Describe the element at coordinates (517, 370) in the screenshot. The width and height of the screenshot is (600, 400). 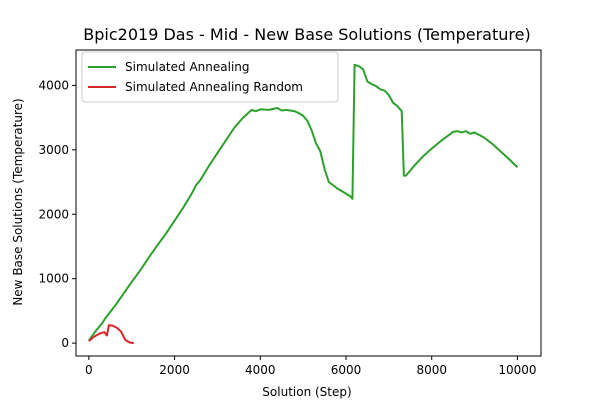
I see `x-tick-label: 10000` at that location.